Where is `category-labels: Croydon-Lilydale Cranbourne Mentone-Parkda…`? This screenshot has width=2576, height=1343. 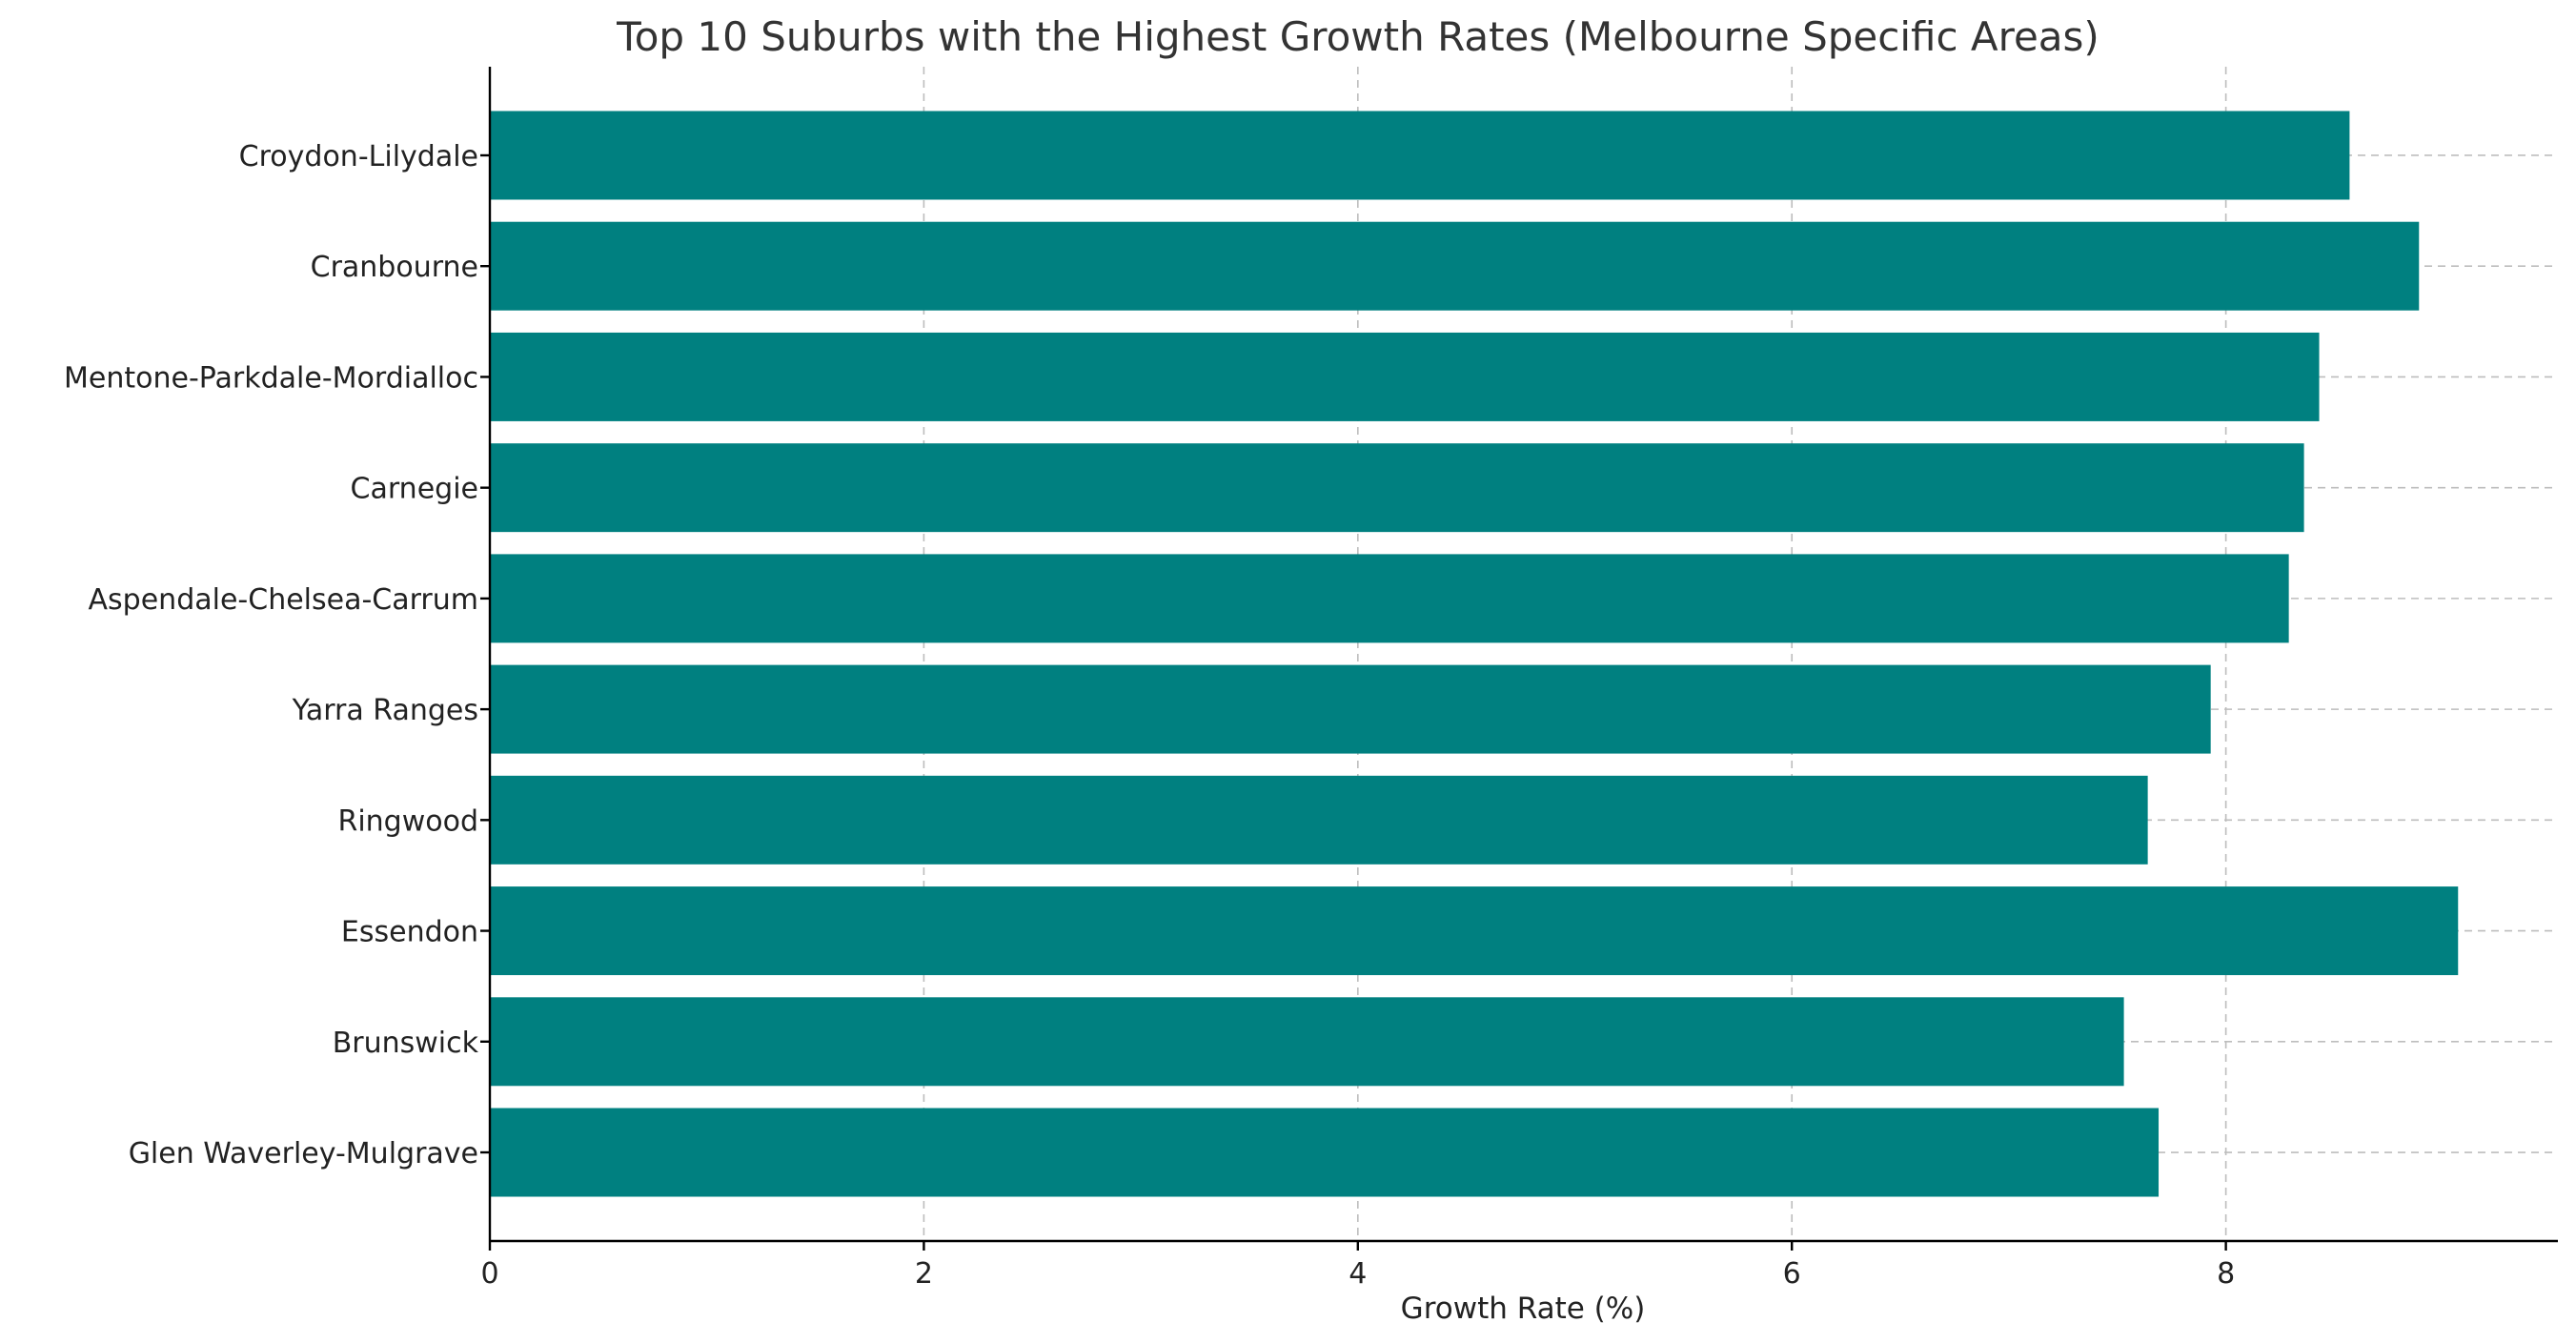
category-labels: Croydon-Lilydale Cranbourne Mentone-Parkda… is located at coordinates (271, 655).